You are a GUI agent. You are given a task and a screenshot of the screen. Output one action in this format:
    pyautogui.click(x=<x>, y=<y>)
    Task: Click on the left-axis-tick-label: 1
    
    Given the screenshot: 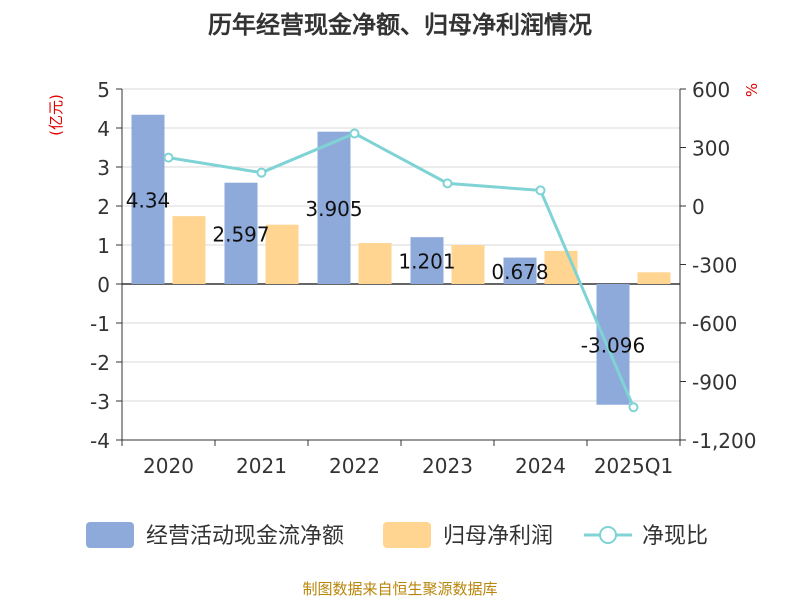 What is the action you would take?
    pyautogui.click(x=103, y=246)
    